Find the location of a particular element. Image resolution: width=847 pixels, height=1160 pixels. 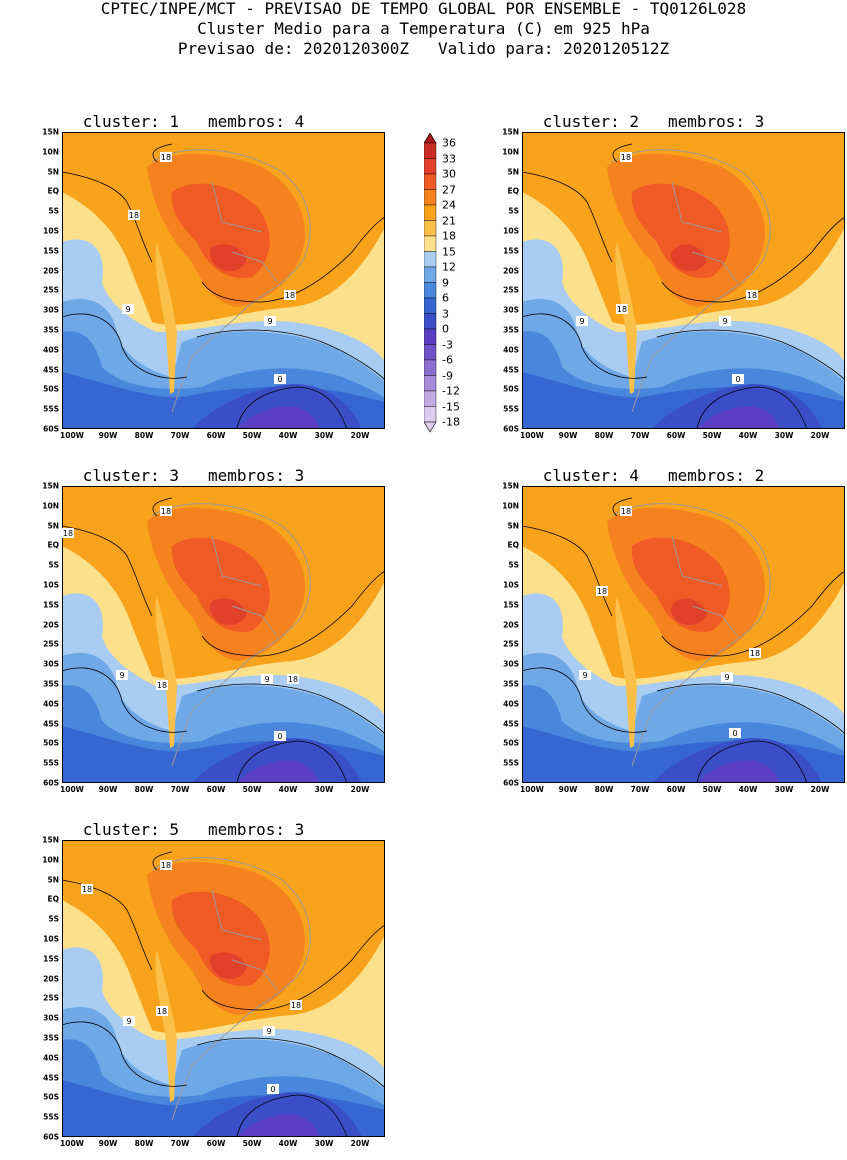

latitude-tick-label: 30S is located at coordinates (51, 664).